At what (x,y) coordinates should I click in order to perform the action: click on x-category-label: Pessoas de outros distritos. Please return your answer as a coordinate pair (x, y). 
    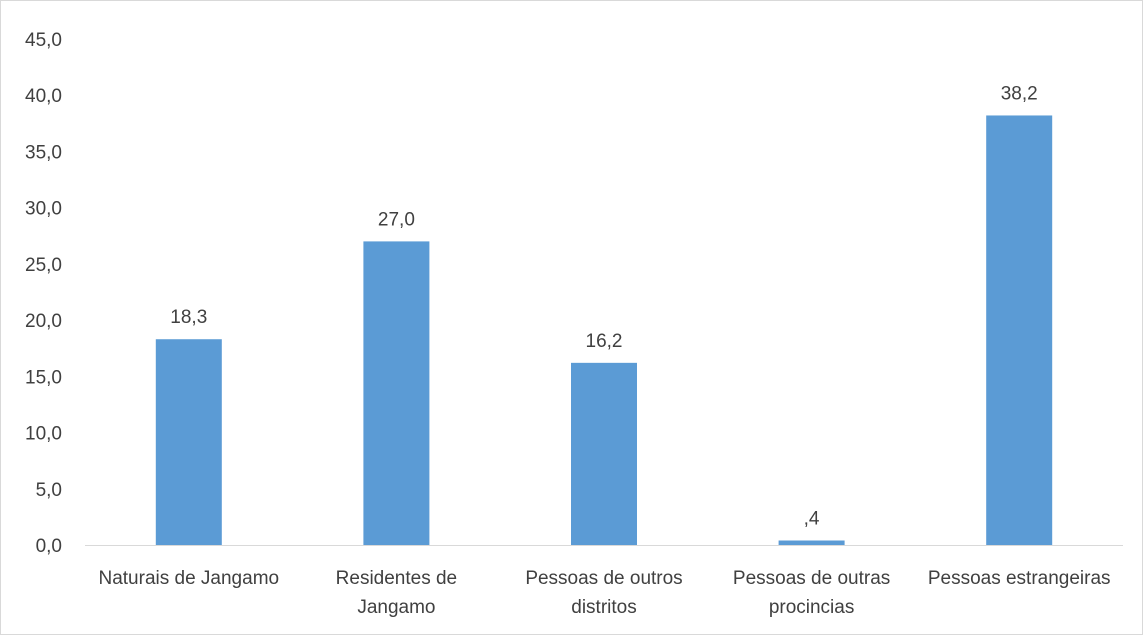
    Looking at the image, I should click on (603, 593).